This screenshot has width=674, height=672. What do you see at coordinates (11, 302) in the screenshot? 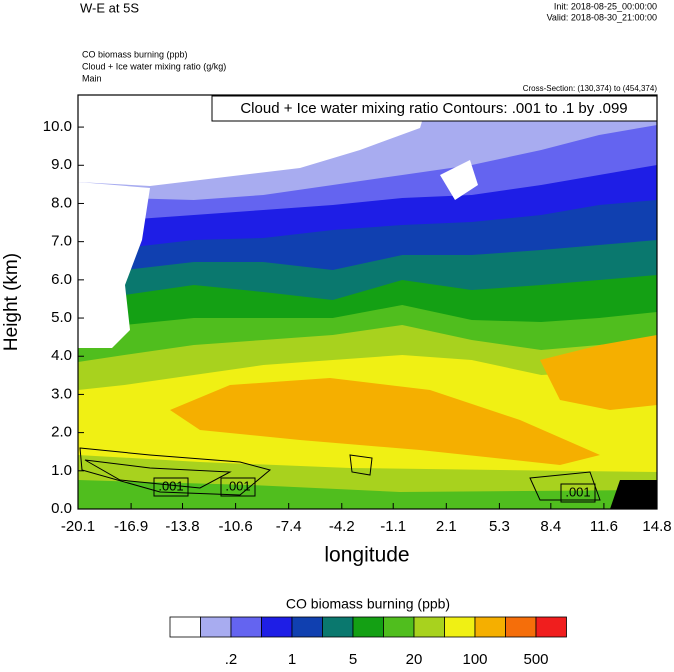
I see `y-axis-title: Height (km)` at bounding box center [11, 302].